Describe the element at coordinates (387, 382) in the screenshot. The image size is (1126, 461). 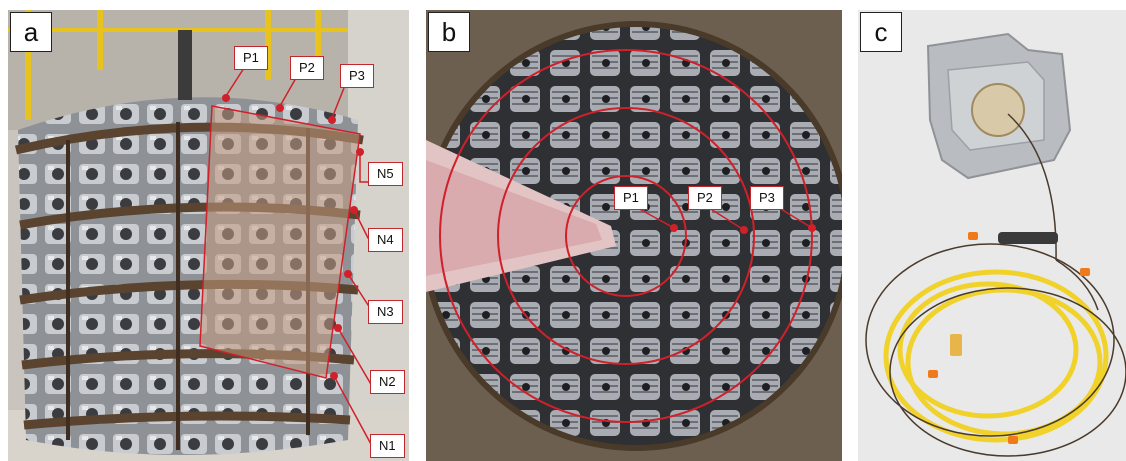
I see `label-n2: N2` at that location.